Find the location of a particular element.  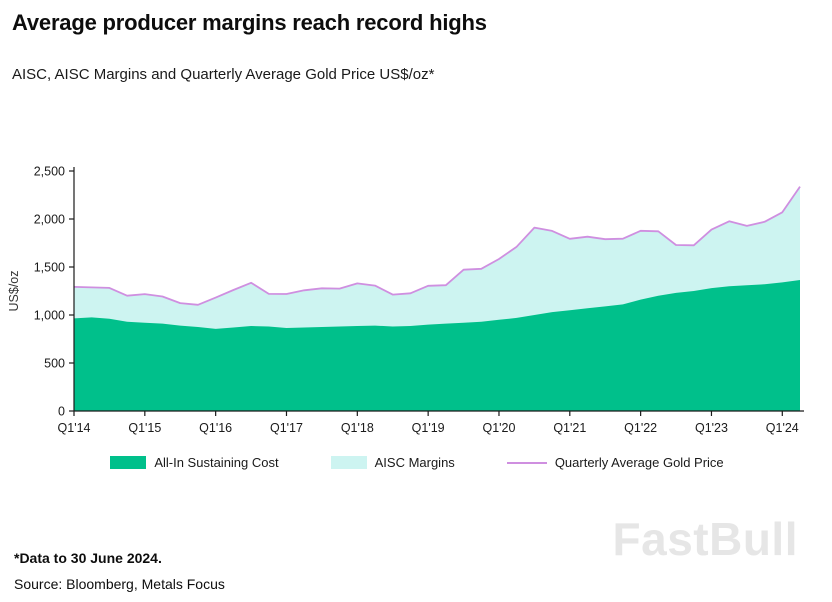

svg-text: Q1'24 is located at coordinates (782, 428).